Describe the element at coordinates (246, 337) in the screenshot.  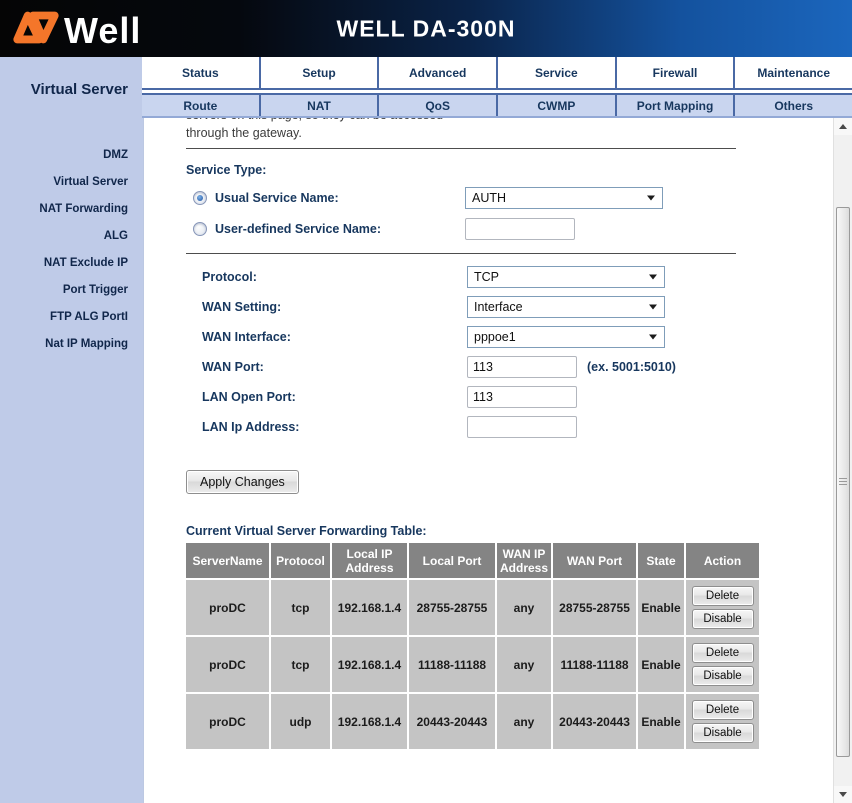
I see `wan-interface-label: WAN Interface:` at that location.